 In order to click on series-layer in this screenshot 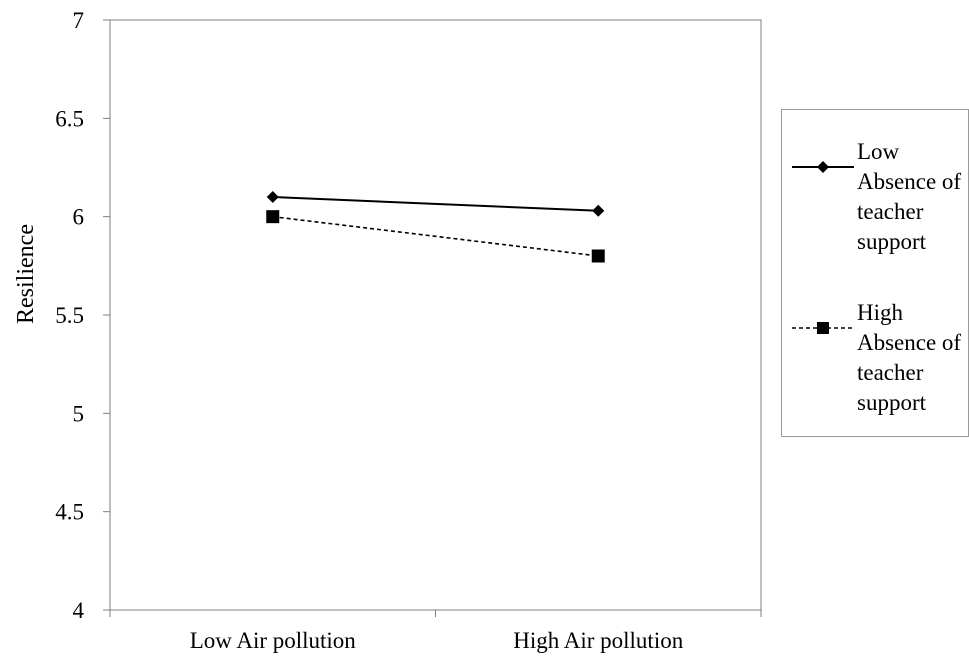, I will do `click(435, 227)`.